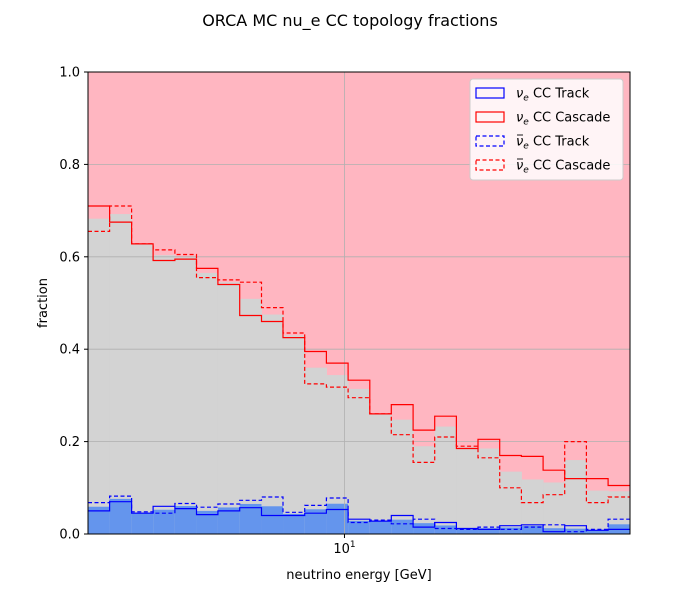 This screenshot has height=600, width=700. I want to click on legend-box, so click(546, 129).